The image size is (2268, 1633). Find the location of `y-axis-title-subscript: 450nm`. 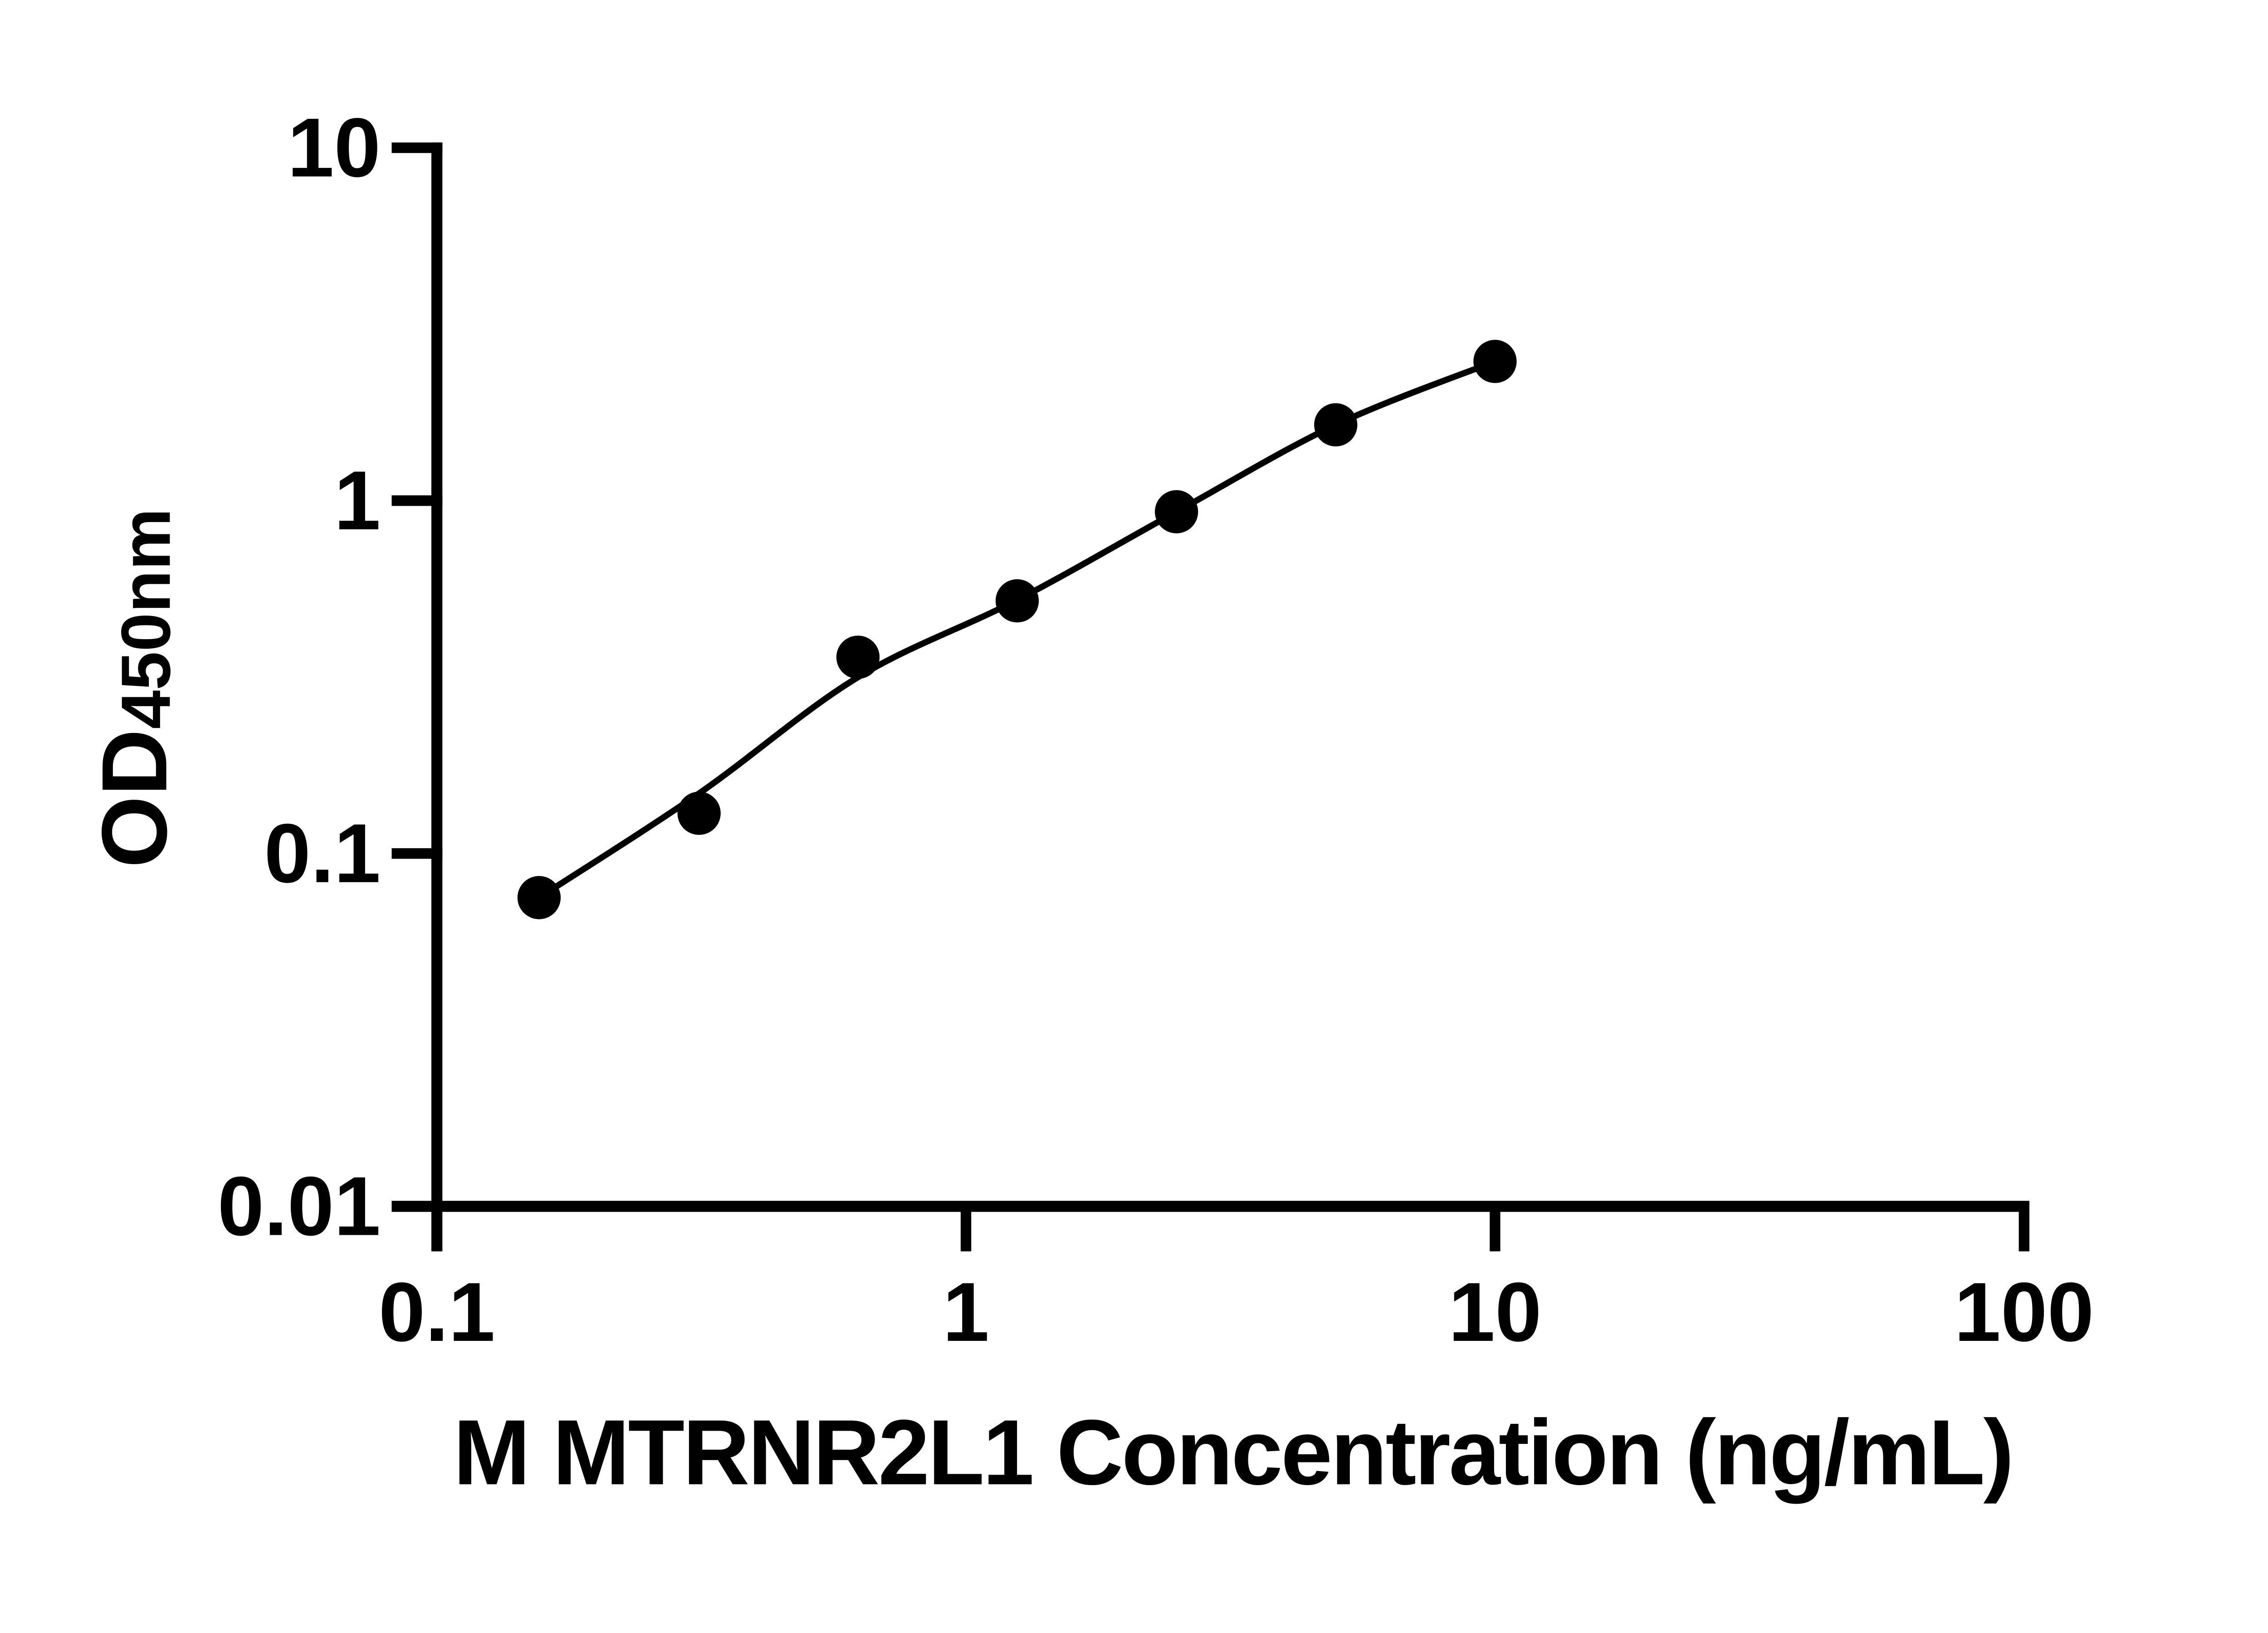

y-axis-title-subscript: 450nm is located at coordinates (146, 618).